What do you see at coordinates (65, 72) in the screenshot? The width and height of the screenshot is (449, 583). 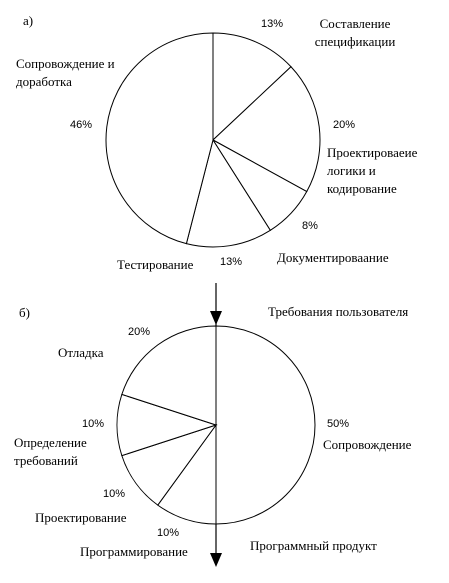 I see `category-label: Сопровождение и доработка` at bounding box center [65, 72].